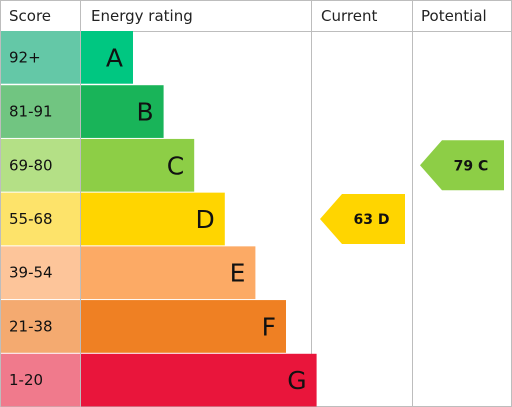 The height and width of the screenshot is (407, 512). I want to click on band-letter: F, so click(269, 326).